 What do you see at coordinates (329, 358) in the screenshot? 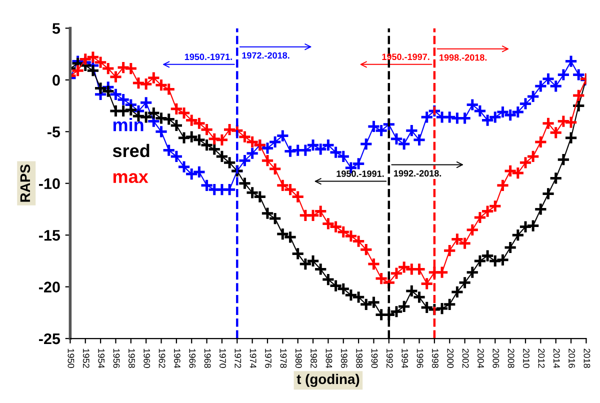
I see `x-tick-label: 1984` at bounding box center [329, 358].